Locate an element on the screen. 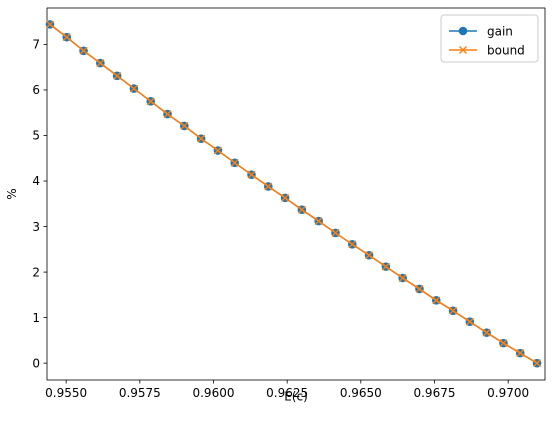 The height and width of the screenshot is (437, 554). x-tick-label: 0.9650 is located at coordinates (361, 393).